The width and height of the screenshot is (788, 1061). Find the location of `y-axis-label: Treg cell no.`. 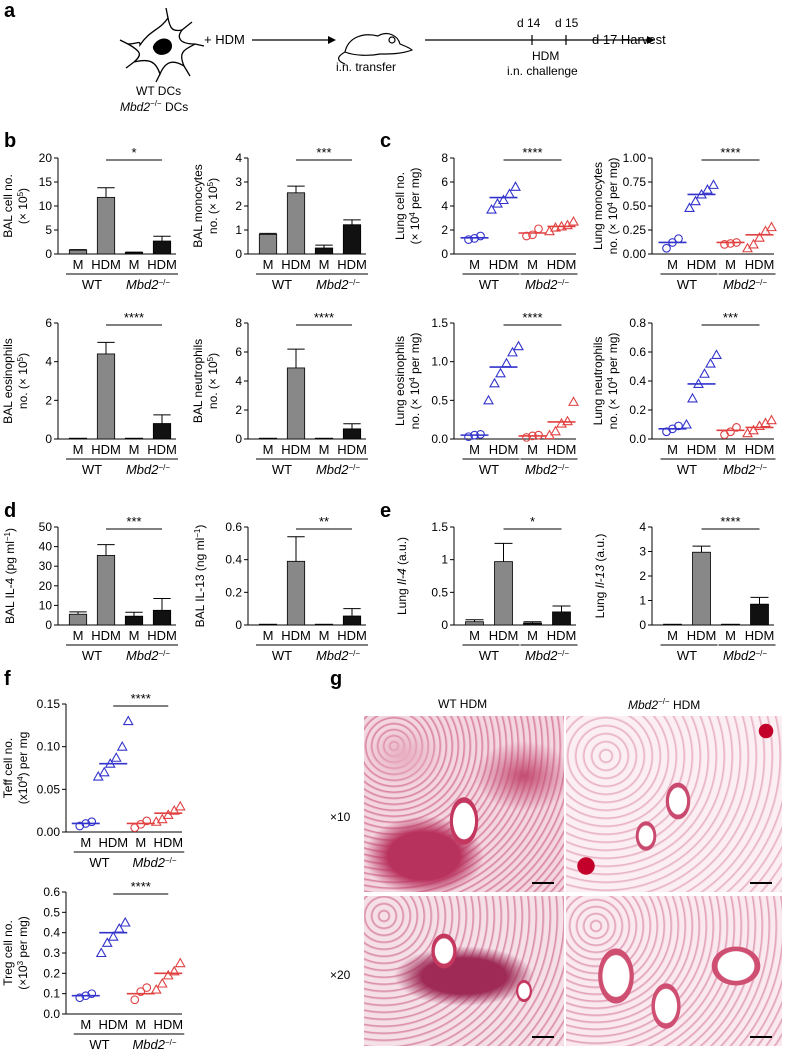

y-axis-label: Treg cell no. is located at coordinates (8, 953).